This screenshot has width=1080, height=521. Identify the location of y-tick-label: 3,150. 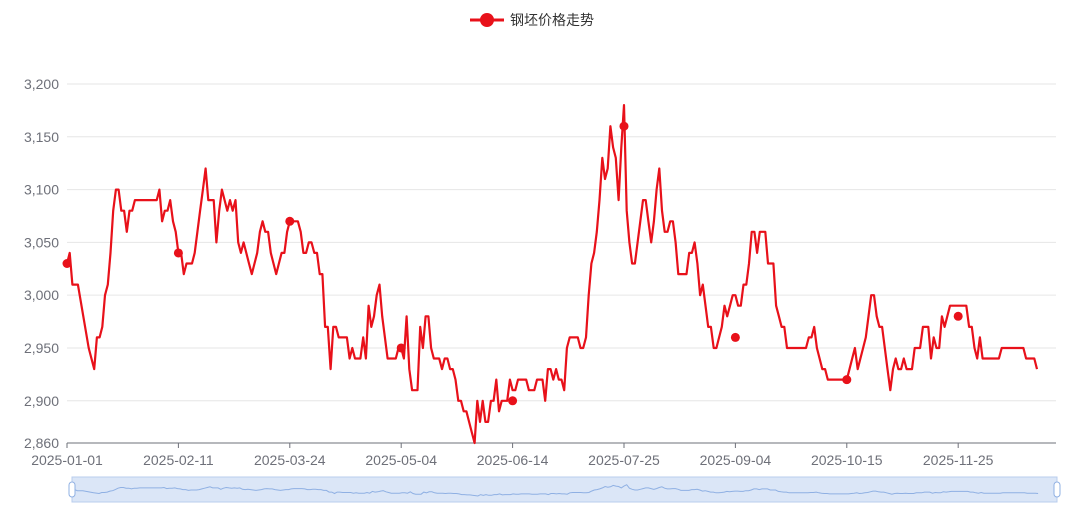
(41, 137).